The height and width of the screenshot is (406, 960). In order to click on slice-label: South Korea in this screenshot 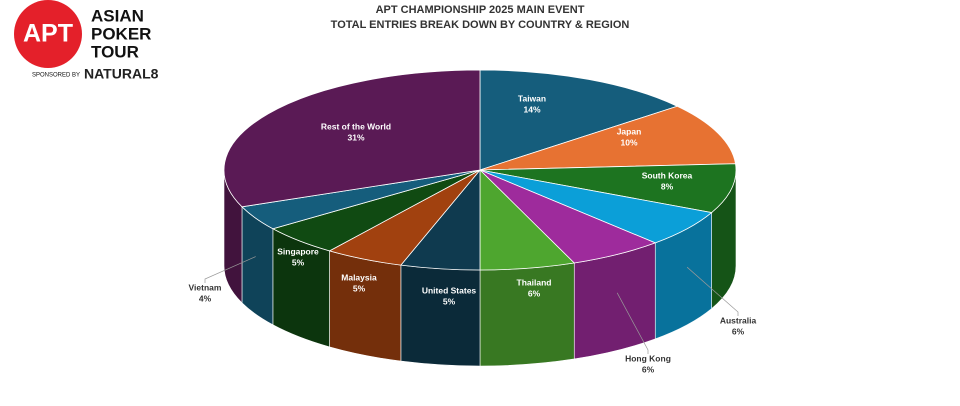, I will do `click(667, 175)`.